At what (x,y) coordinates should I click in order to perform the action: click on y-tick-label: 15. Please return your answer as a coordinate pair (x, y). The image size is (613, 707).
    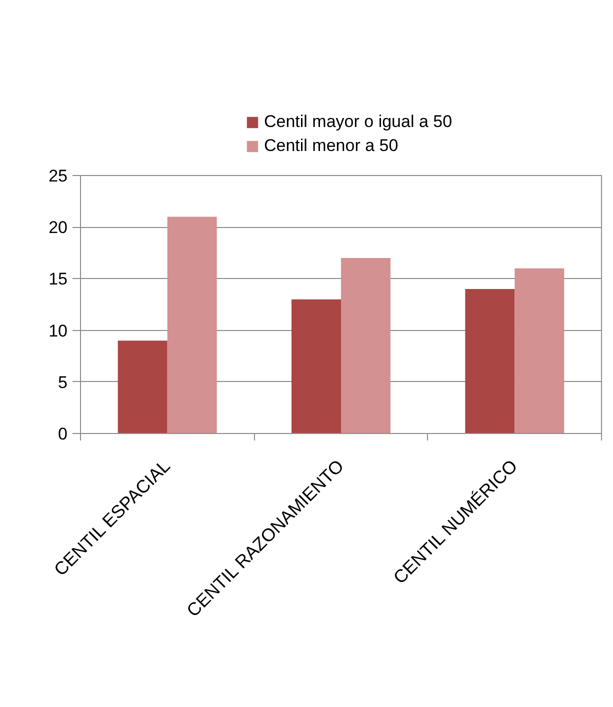
    Looking at the image, I should click on (58, 279).